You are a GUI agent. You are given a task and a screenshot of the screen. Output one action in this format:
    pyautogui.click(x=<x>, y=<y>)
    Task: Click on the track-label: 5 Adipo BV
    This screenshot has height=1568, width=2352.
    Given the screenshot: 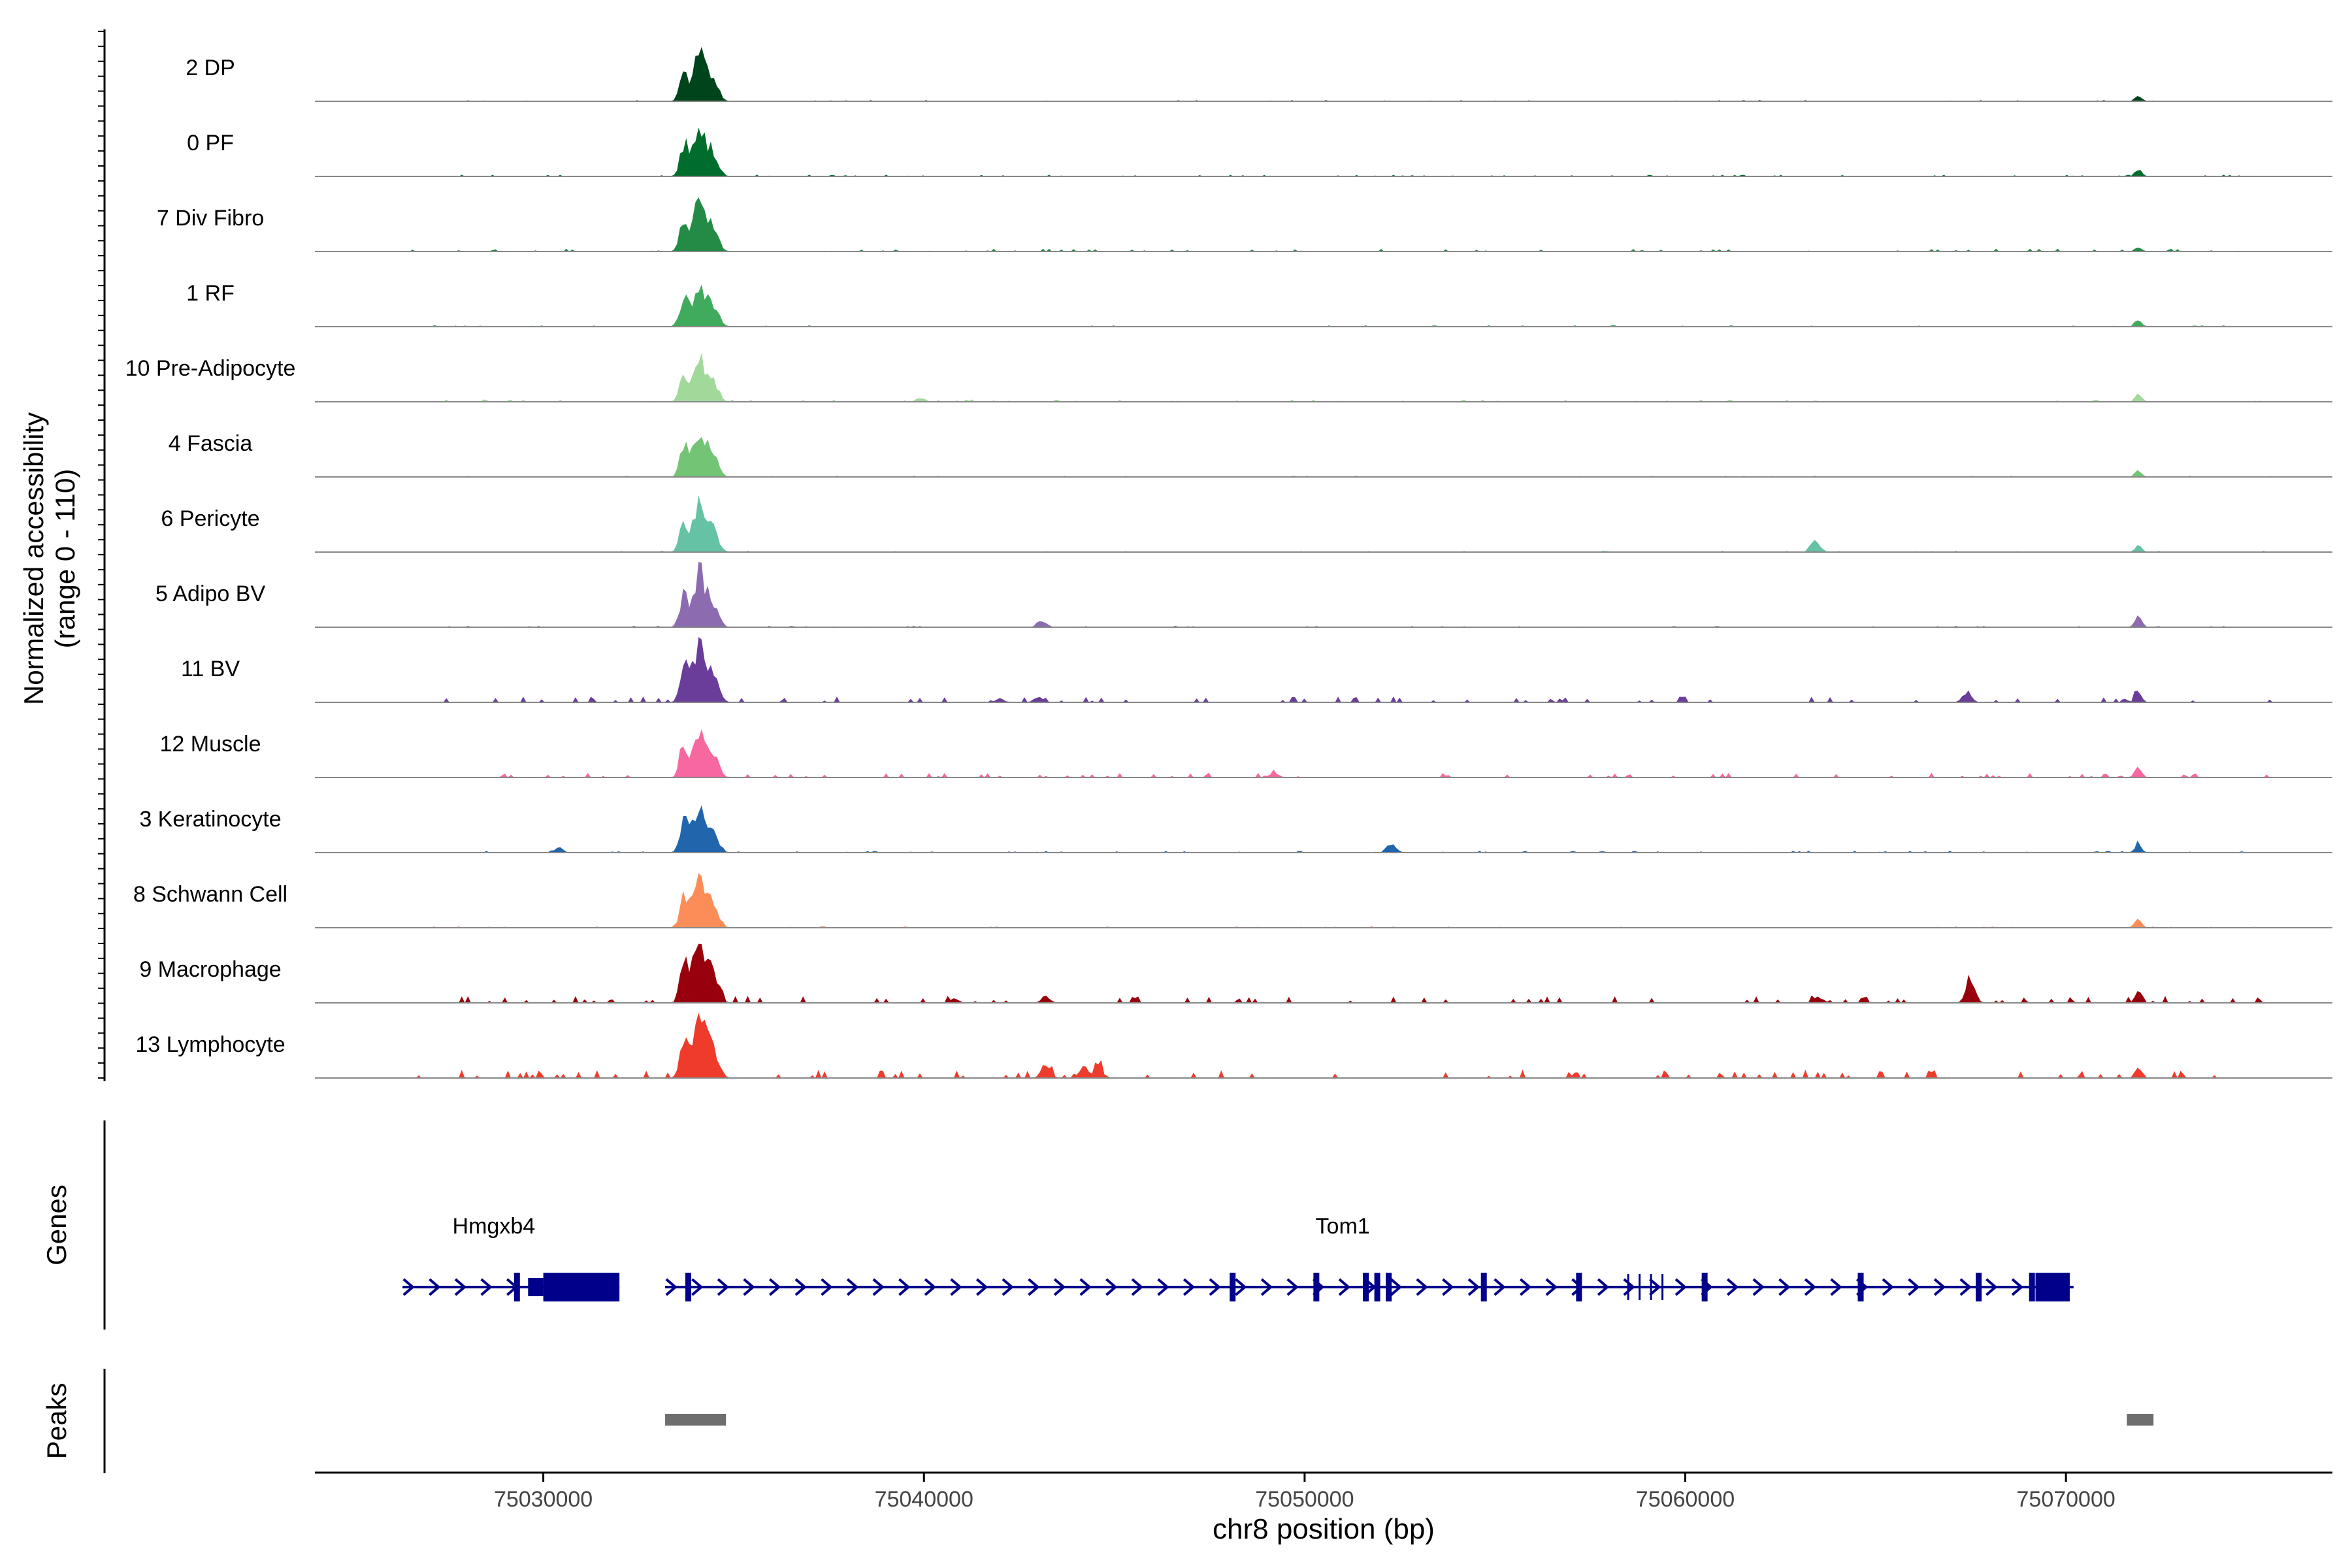 What is the action you would take?
    pyautogui.click(x=210, y=593)
    